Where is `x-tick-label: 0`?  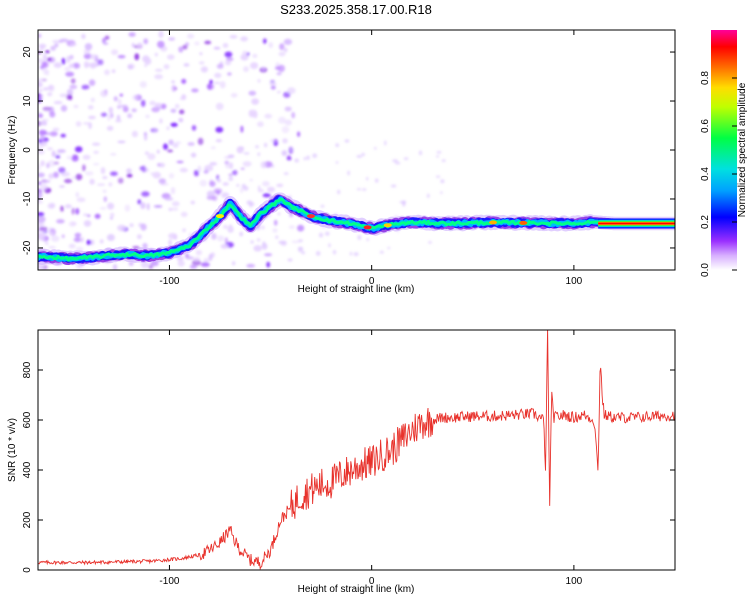 x-tick-label: 0 is located at coordinates (372, 581).